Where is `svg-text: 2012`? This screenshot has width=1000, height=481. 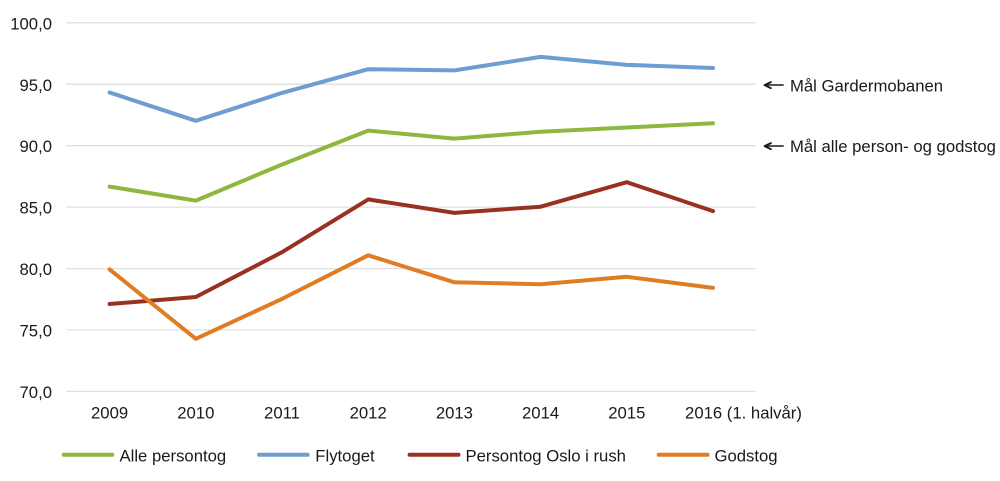
svg-text: 2012 is located at coordinates (368, 412).